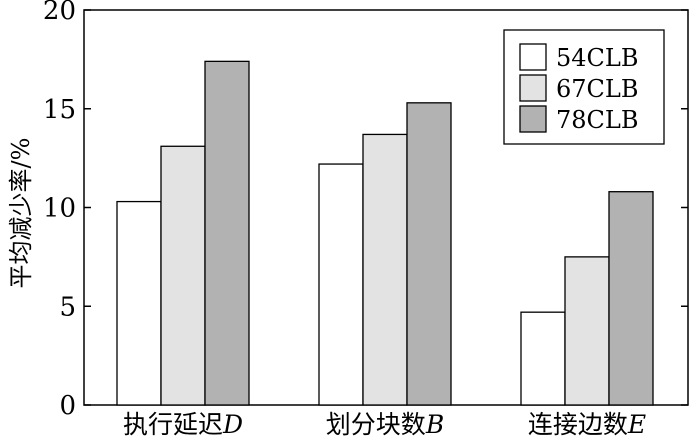 The height and width of the screenshot is (441, 691). I want to click on y-tick-label: 15, so click(59, 110).